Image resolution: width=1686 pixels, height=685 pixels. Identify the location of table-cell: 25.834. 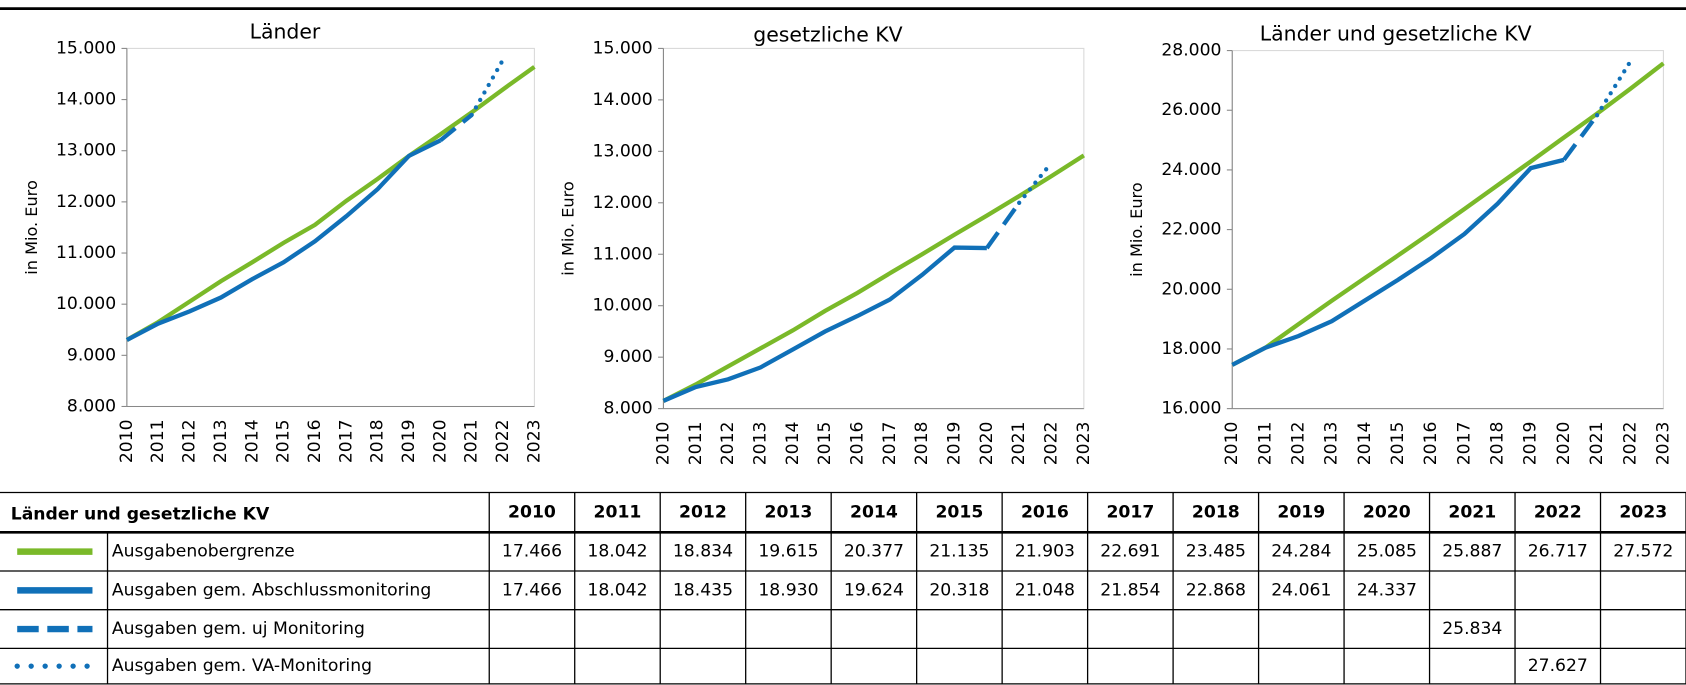
(1472, 629).